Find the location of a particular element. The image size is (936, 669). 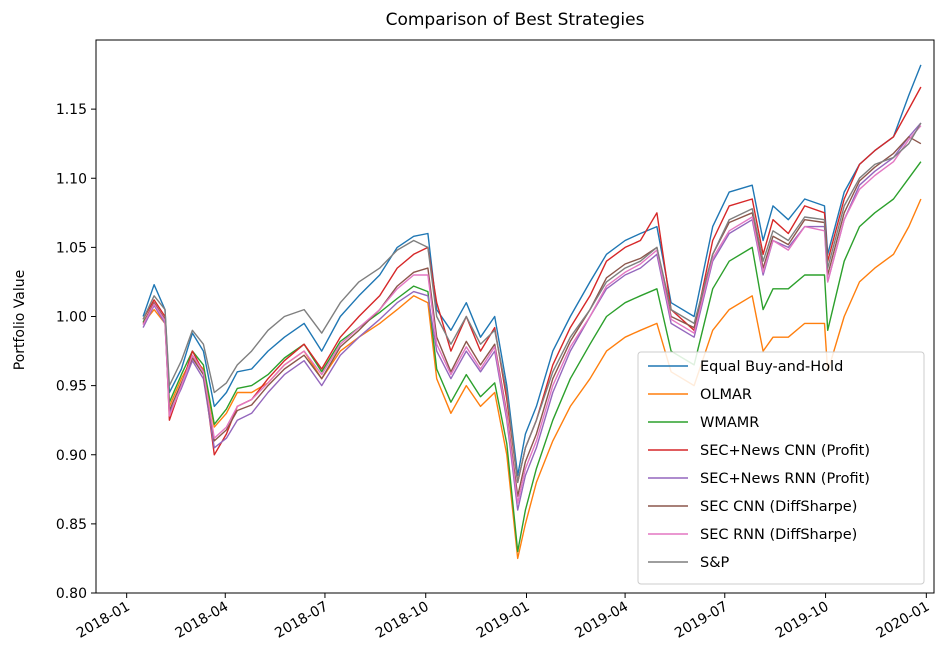

y-tick-label: 1.15 is located at coordinates (71, 110).